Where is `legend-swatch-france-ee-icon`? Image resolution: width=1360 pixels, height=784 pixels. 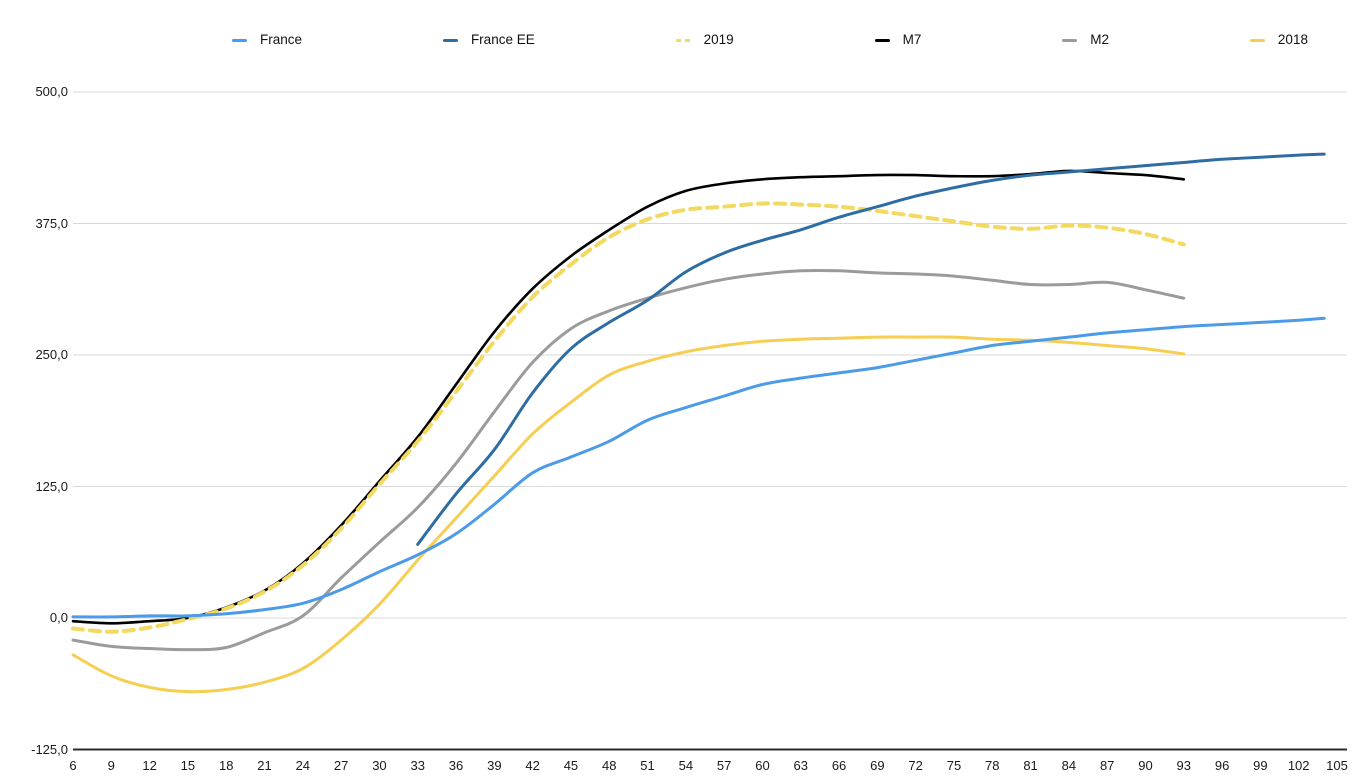 legend-swatch-france-ee-icon is located at coordinates (450, 40).